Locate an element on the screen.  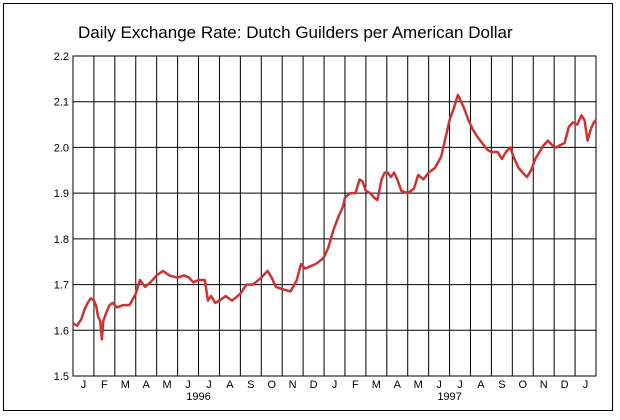
year-label: 1997 is located at coordinates (449, 397).